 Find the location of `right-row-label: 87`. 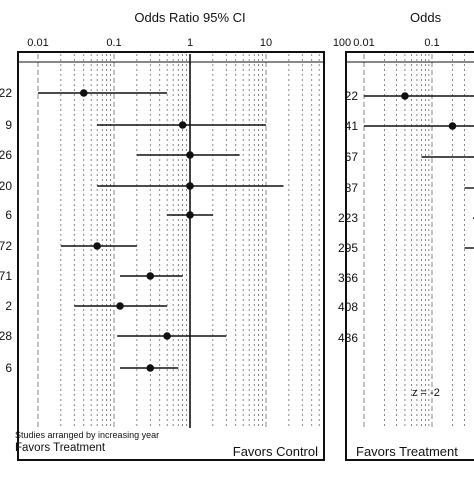

right-row-label: 87 is located at coordinates (352, 188).